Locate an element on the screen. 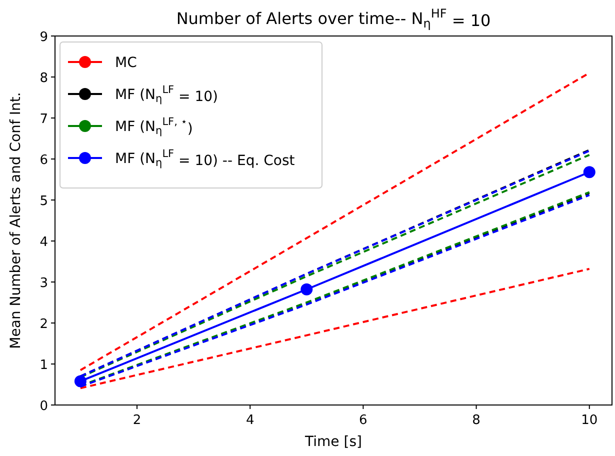  y-tick-label: 3 is located at coordinates (44, 283).